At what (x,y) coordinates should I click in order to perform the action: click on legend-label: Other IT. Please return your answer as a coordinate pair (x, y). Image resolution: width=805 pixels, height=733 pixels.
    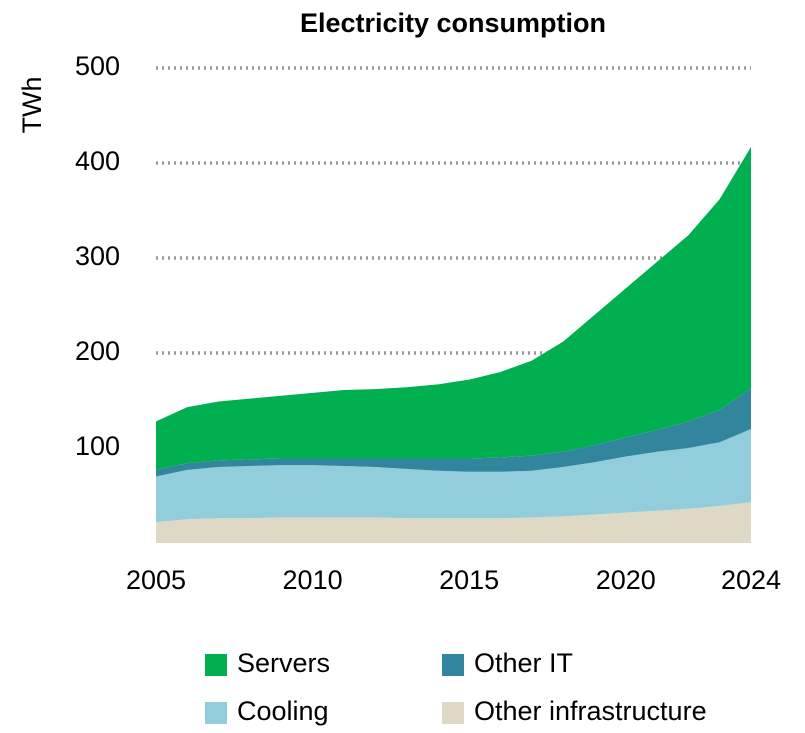
    Looking at the image, I should click on (523, 663).